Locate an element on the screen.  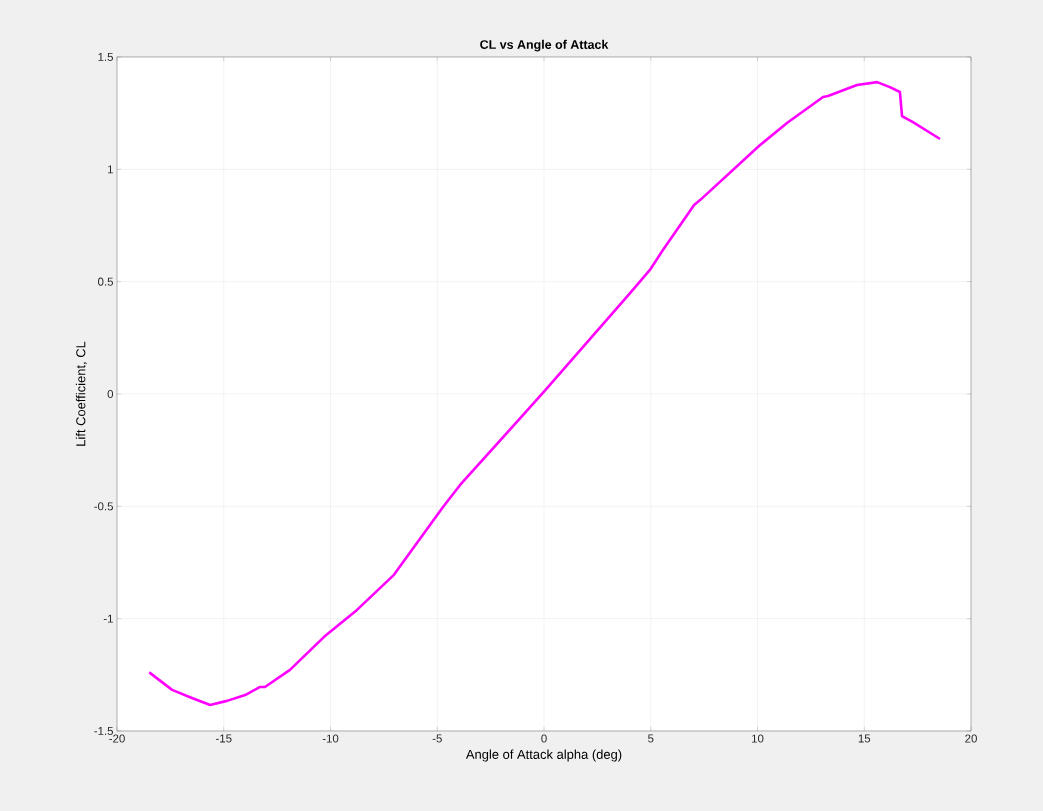
y-tick-label: -1.5 is located at coordinates (104, 730).